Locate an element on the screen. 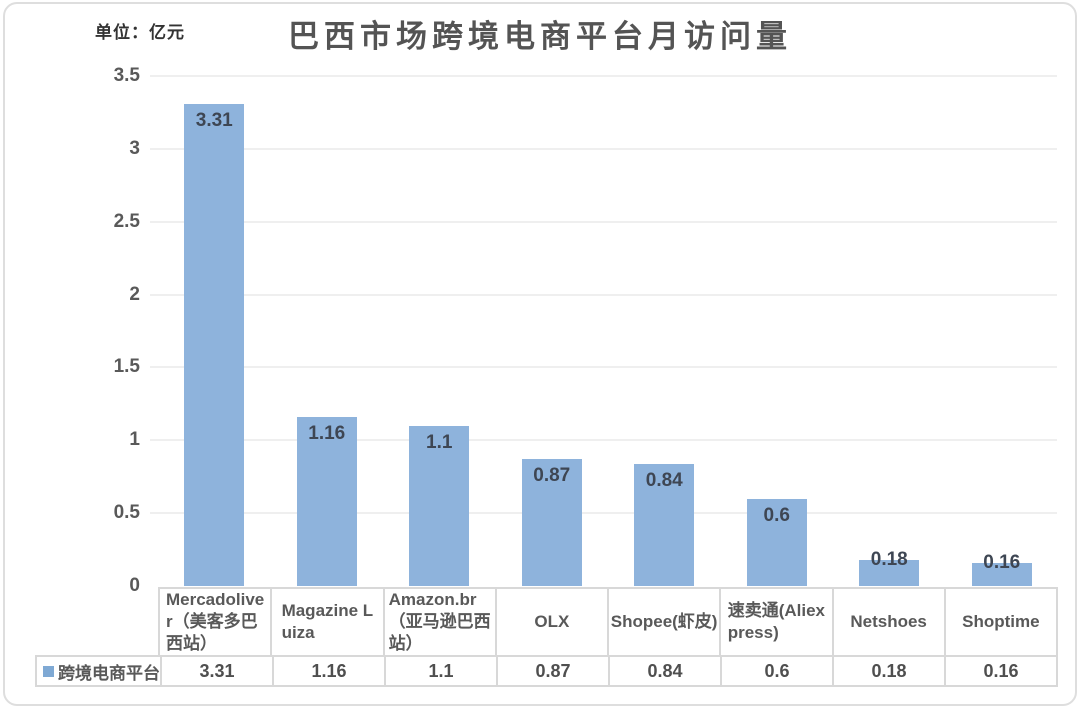 The image size is (1080, 710). bar-value-label: 0.6 is located at coordinates (776, 515).